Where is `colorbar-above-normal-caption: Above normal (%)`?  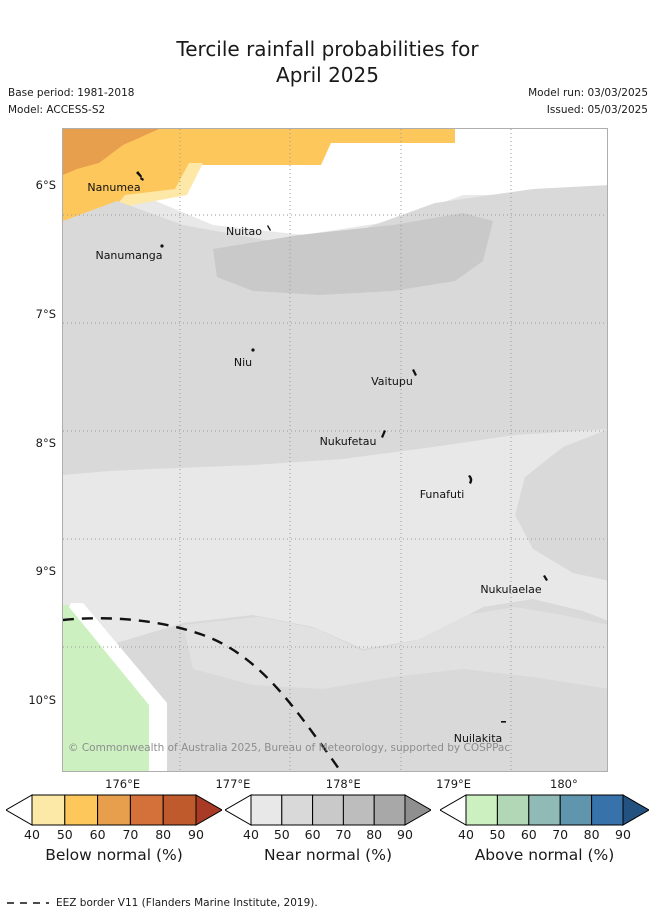
colorbar-above-normal-caption: Above normal (%) is located at coordinates (544, 855).